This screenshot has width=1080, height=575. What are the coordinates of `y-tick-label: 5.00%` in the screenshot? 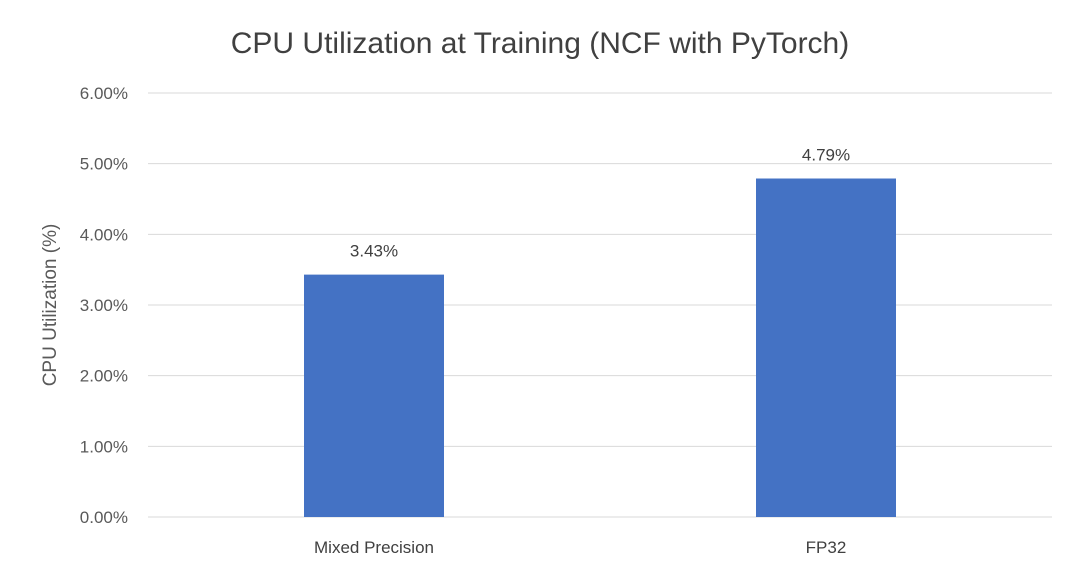 It's located at (104, 164).